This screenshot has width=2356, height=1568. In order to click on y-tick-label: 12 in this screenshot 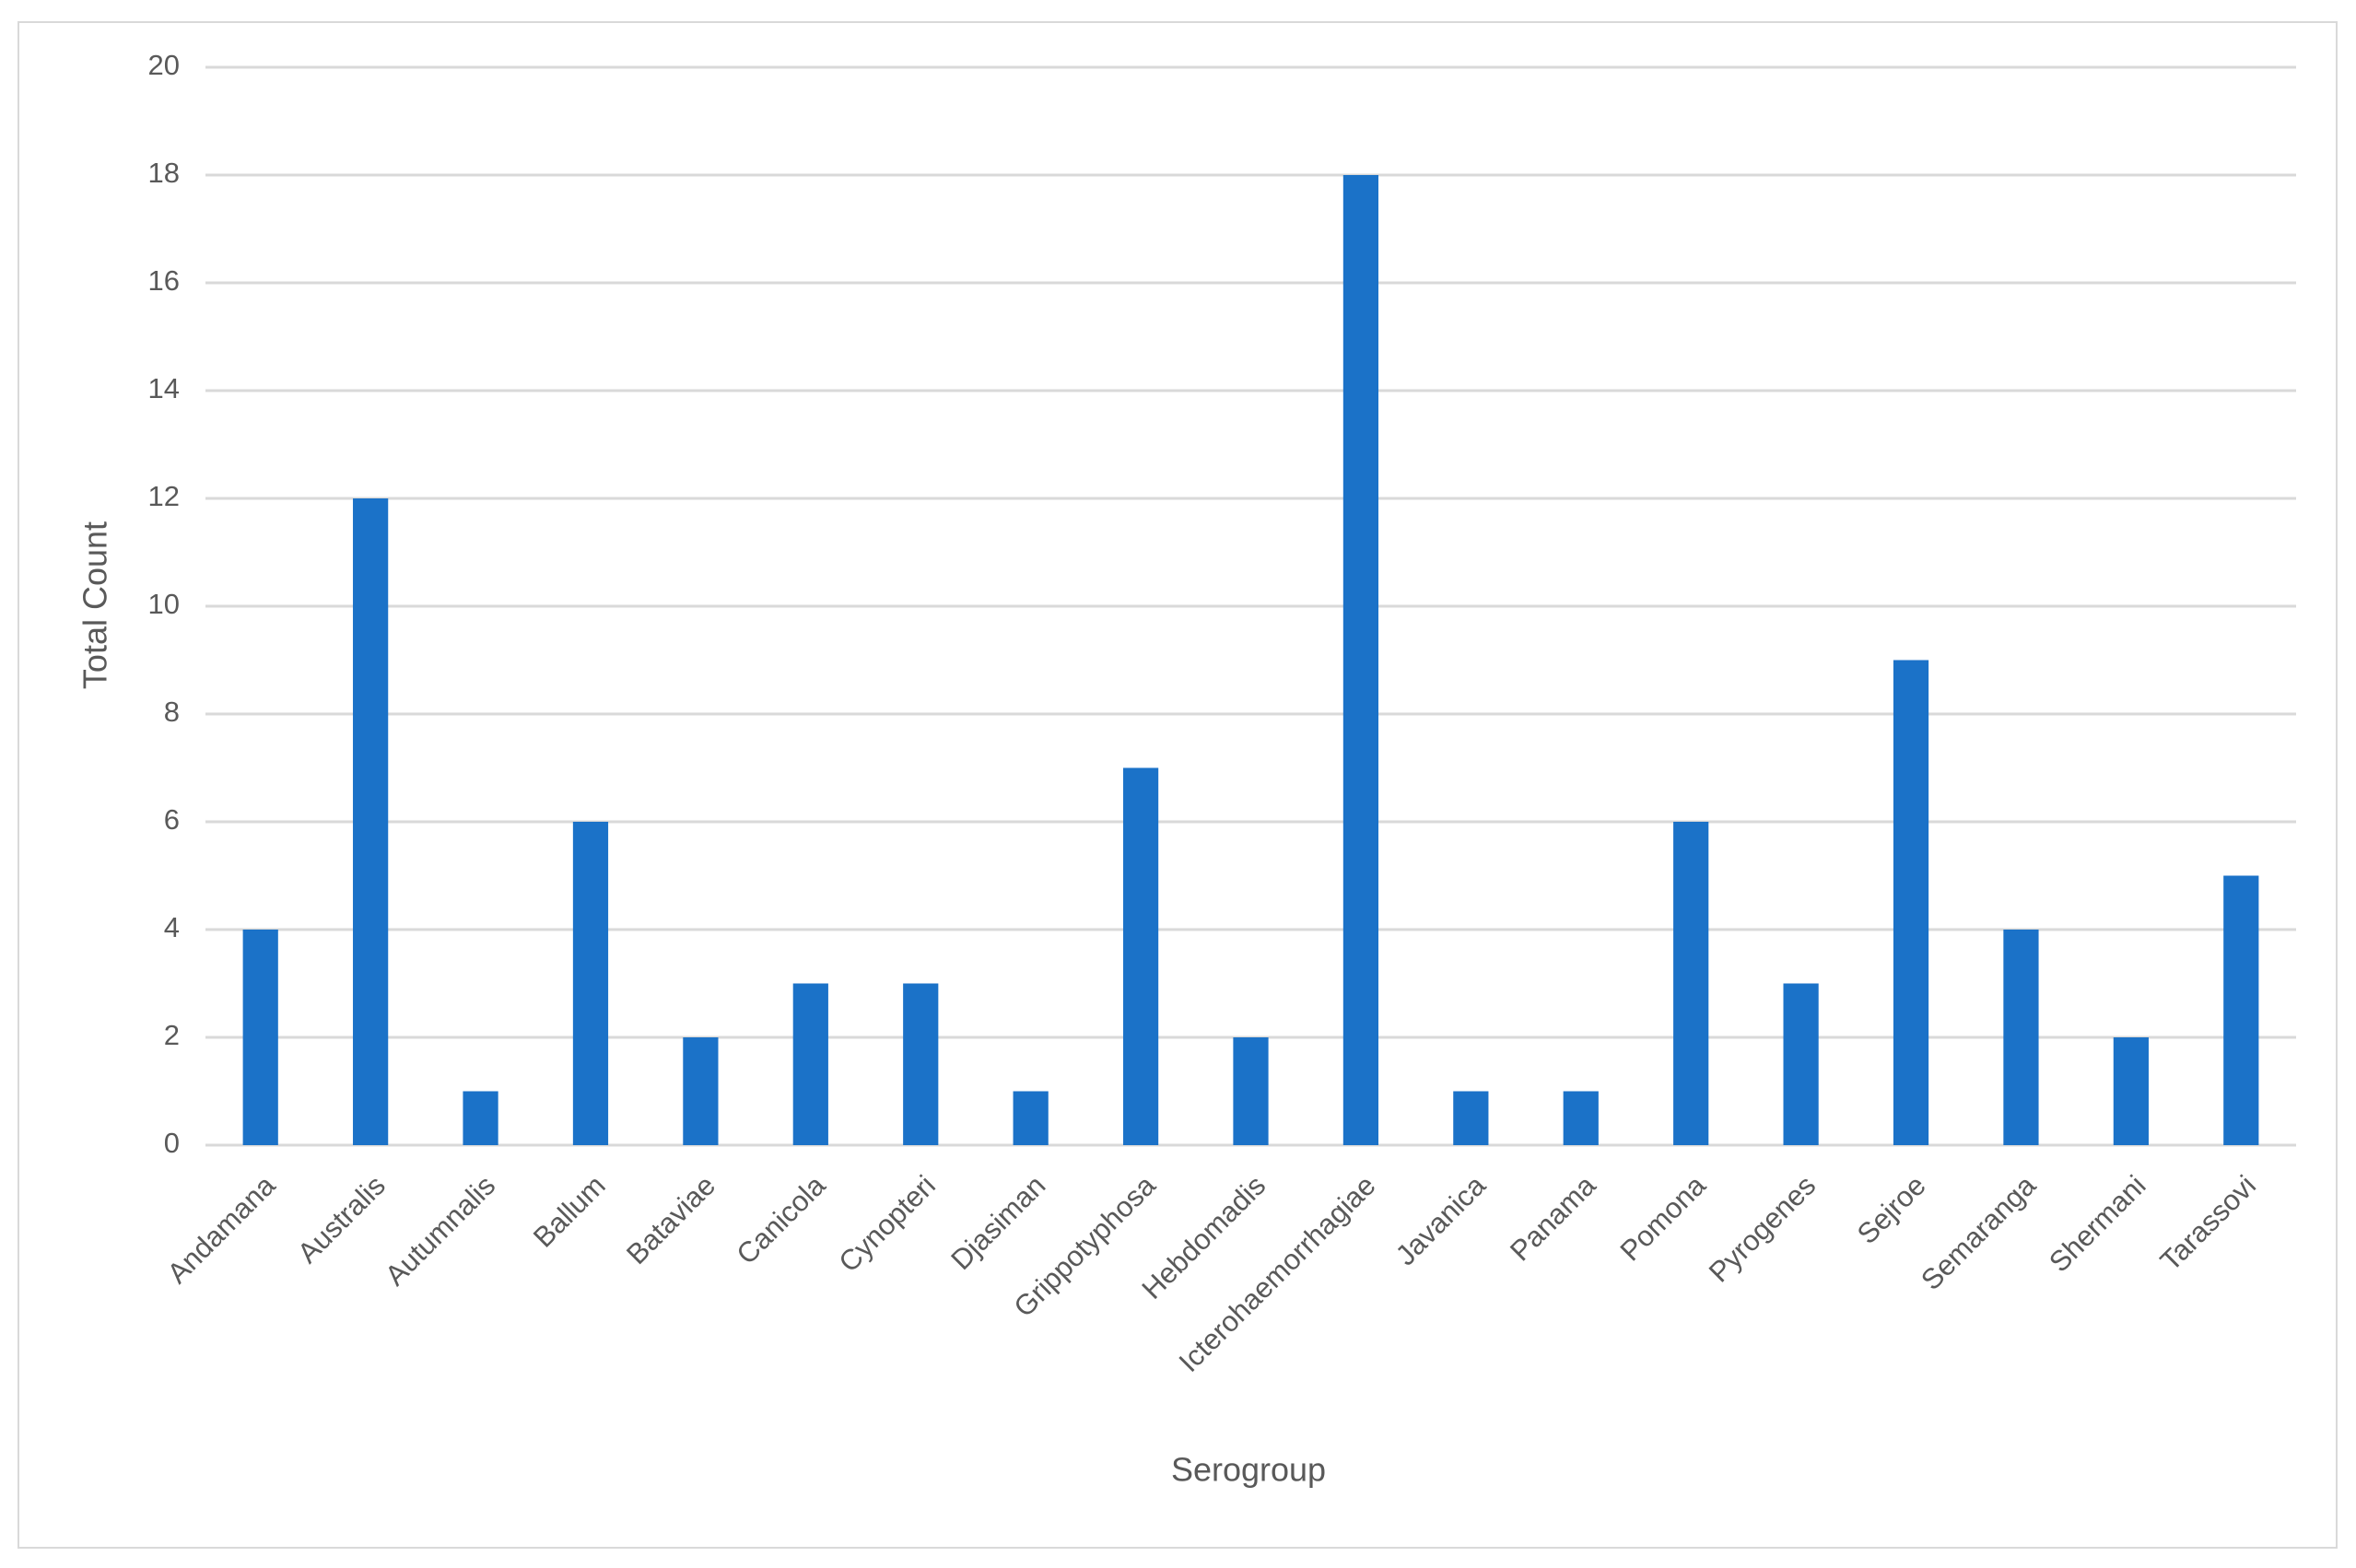, I will do `click(164, 496)`.